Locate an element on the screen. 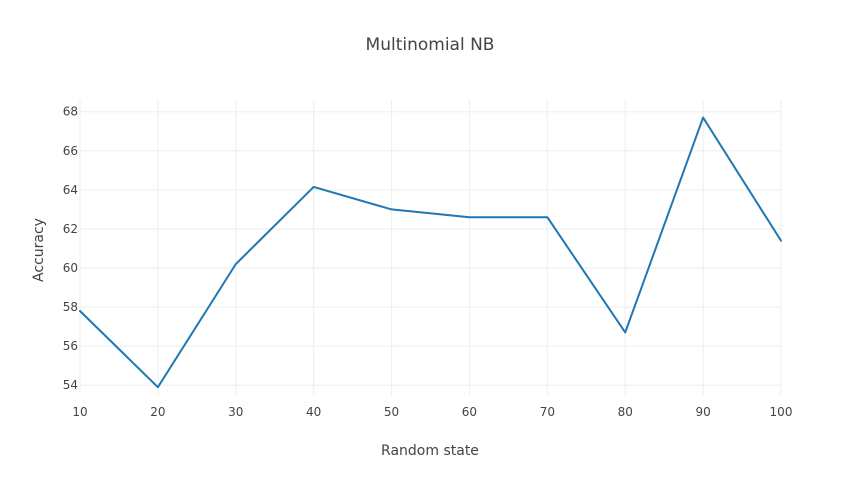 The height and width of the screenshot is (483, 861). y-tick-label: 56 is located at coordinates (70, 346).